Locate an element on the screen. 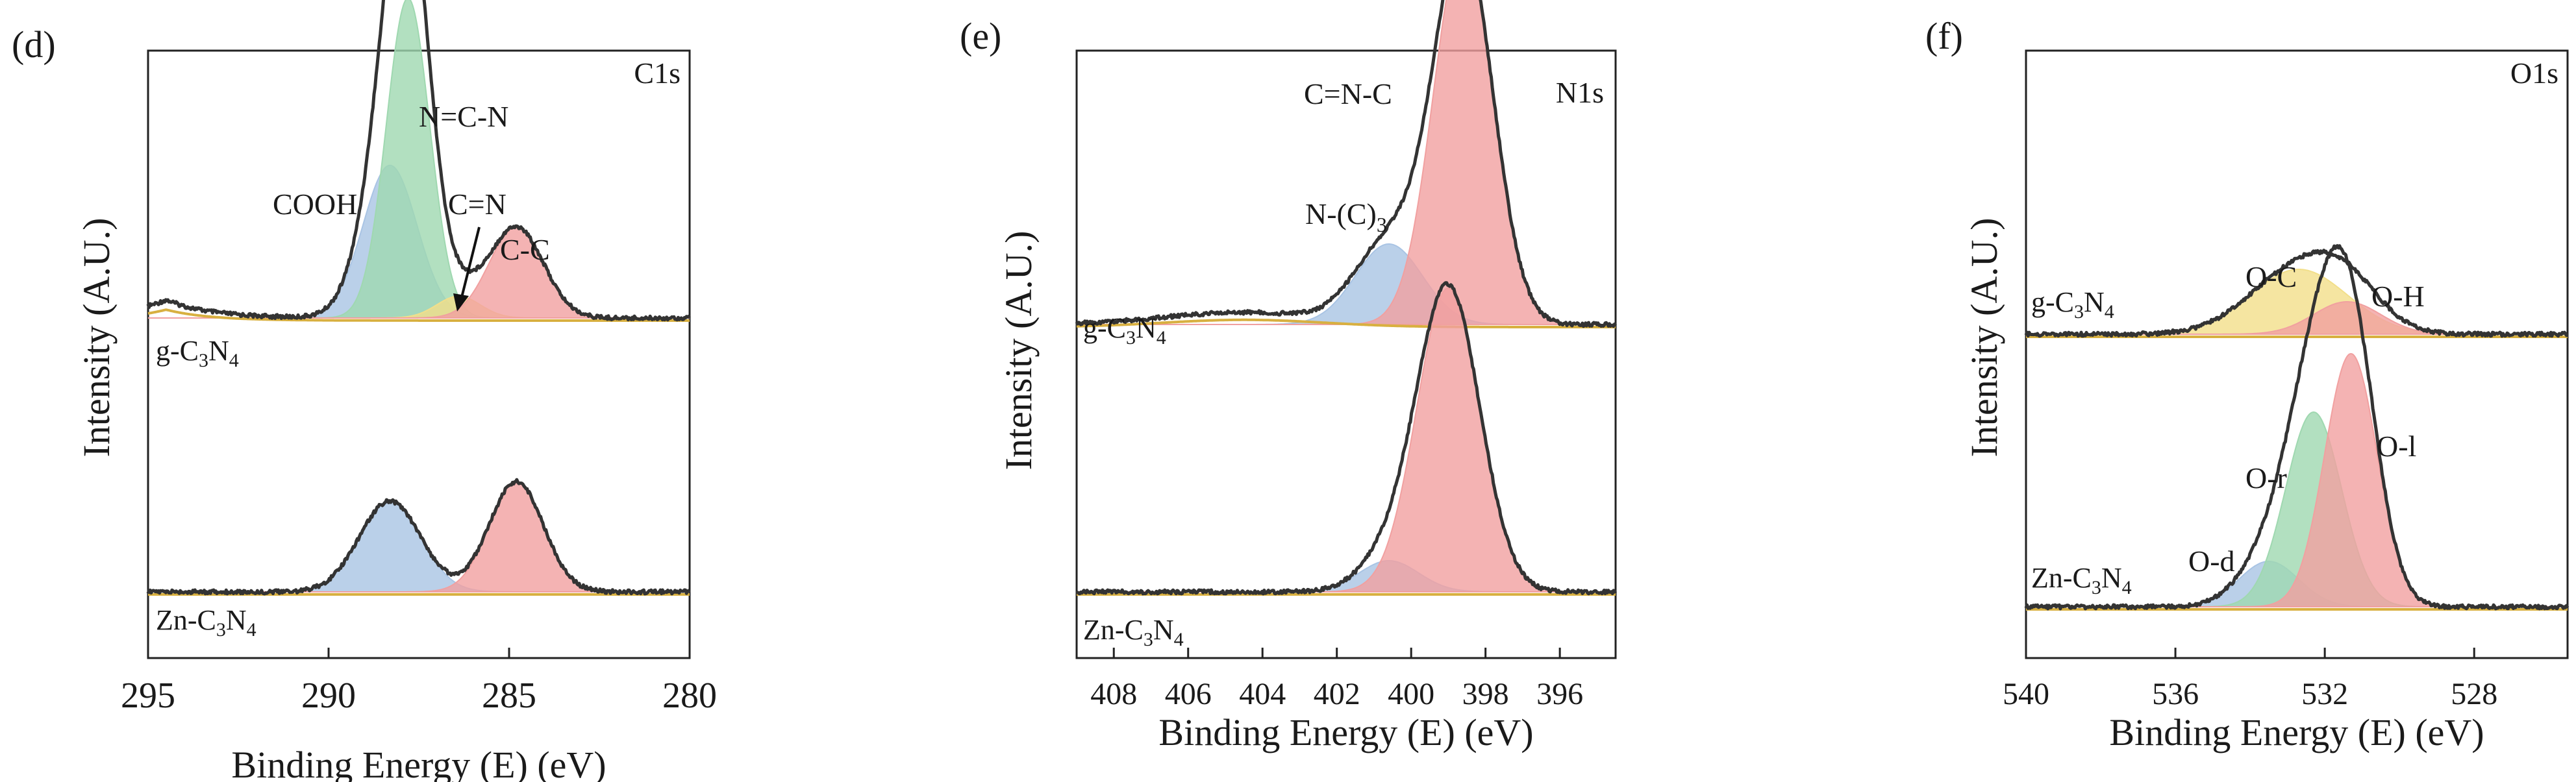 The image size is (2576, 782). corner-label: C1s is located at coordinates (657, 73).